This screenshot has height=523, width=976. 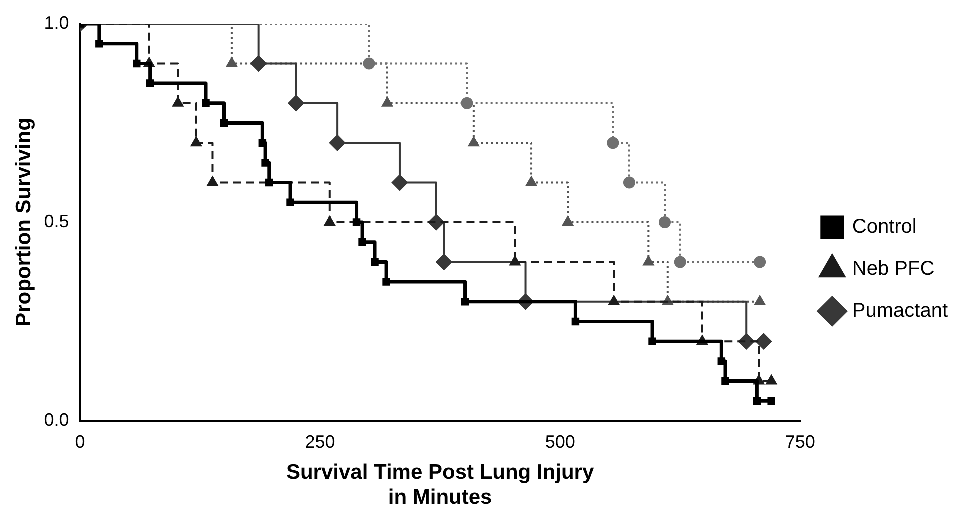 I want to click on x-tick-label: 750, so click(x=800, y=442).